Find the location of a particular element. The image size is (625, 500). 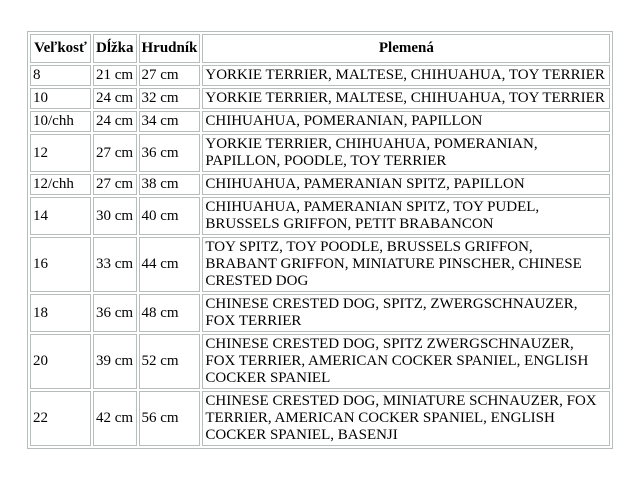

size-cell: 10 is located at coordinates (60, 98).